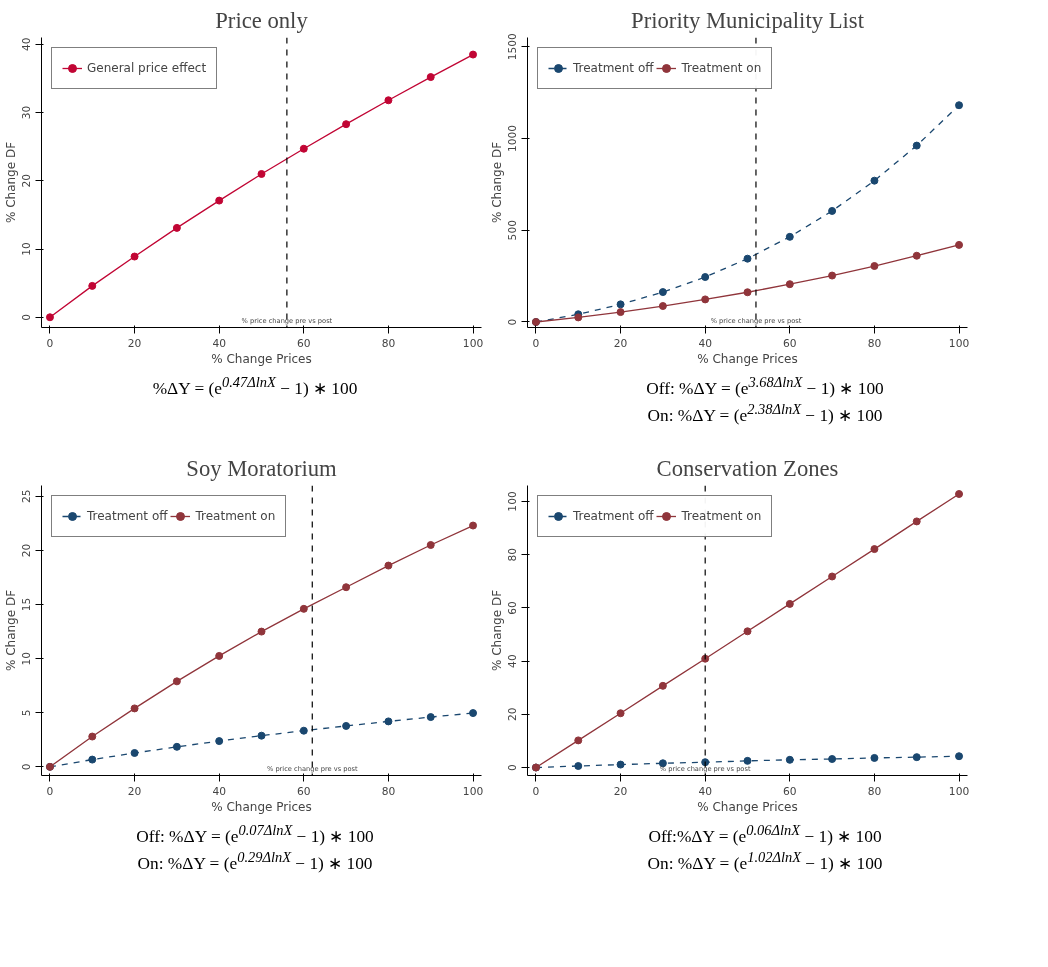 This screenshot has width=1048, height=967. Describe the element at coordinates (747, 468) in the screenshot. I see `chart-title: Conservation Zones` at that location.